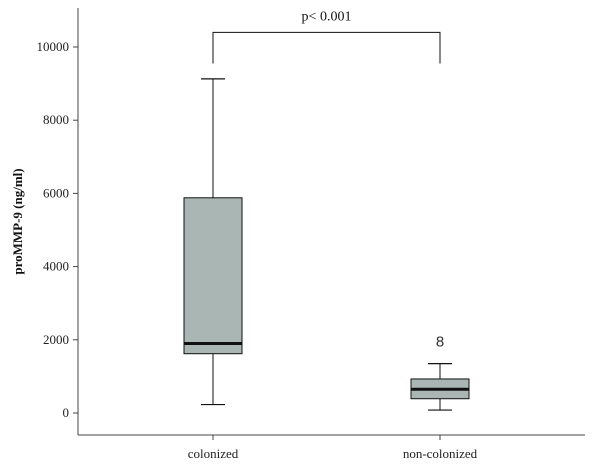 Image resolution: width=600 pixels, height=470 pixels. Describe the element at coordinates (326, 47) in the screenshot. I see `significance-bracket` at that location.